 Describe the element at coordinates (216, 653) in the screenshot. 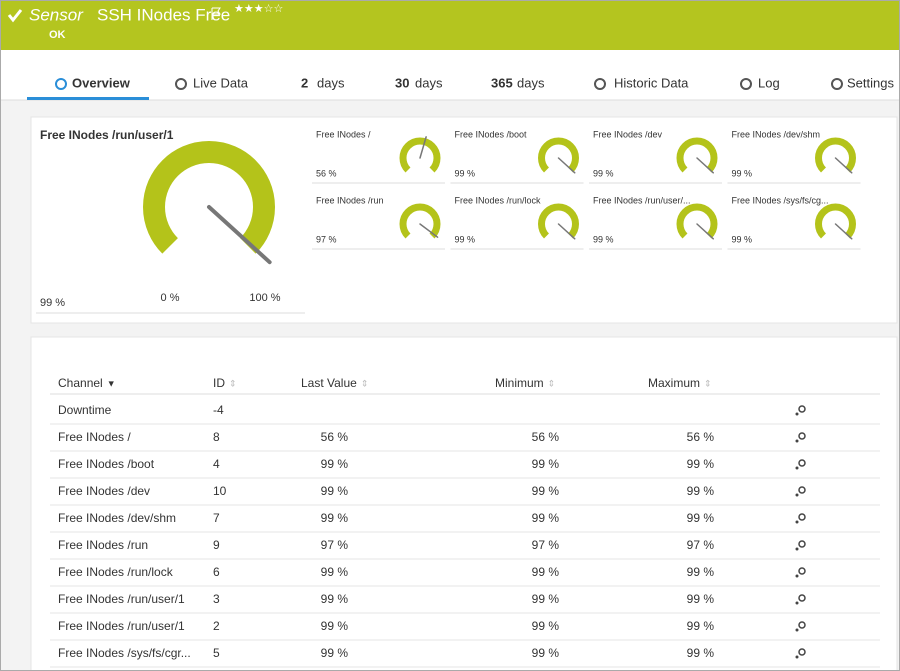

I see `table-cell: 5` at that location.